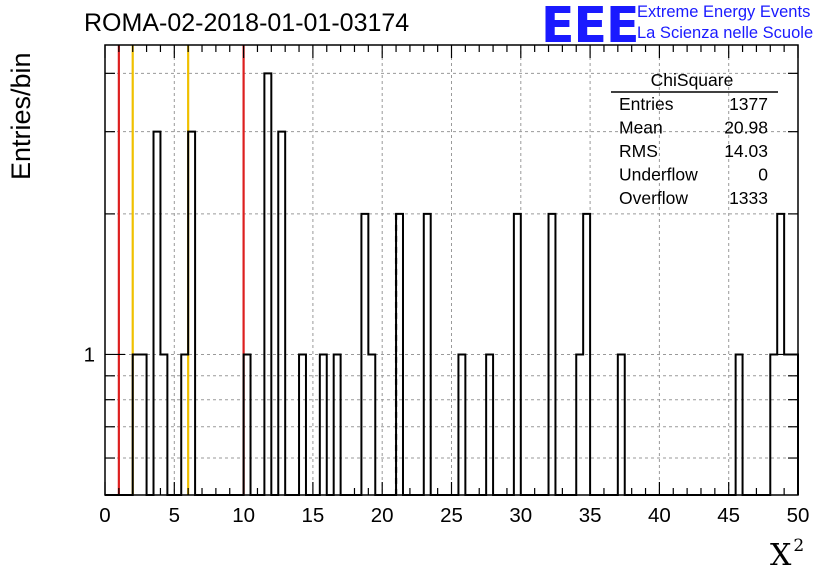 This screenshot has width=836, height=573. I want to click on stats-row-label: Mean, so click(641, 128).